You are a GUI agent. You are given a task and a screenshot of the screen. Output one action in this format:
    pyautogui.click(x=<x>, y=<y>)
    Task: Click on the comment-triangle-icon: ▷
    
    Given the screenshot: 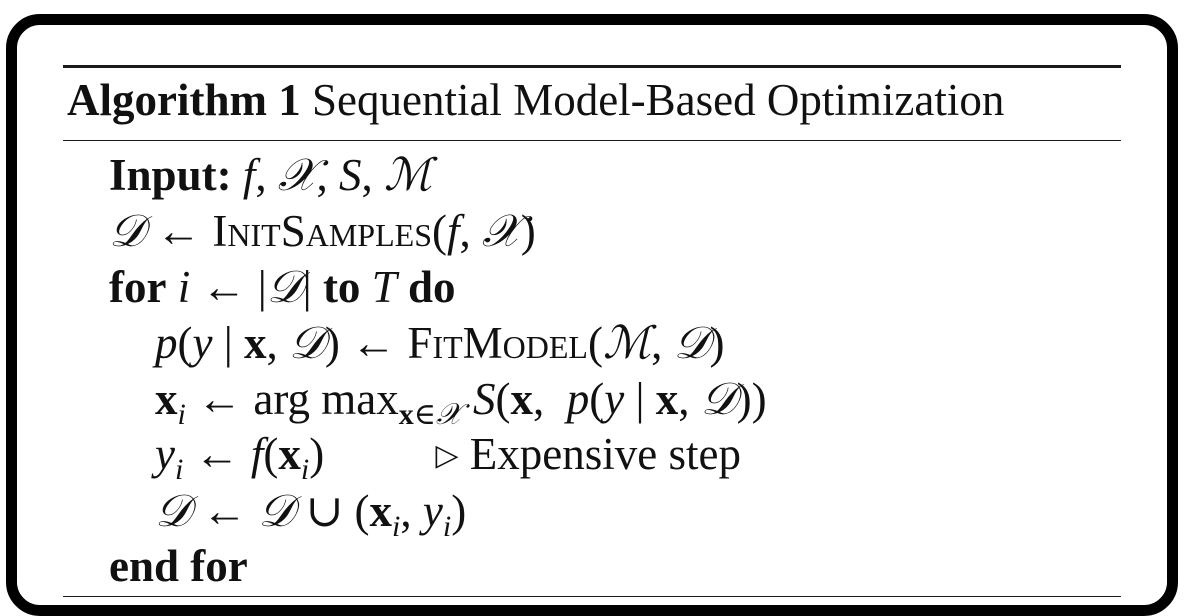 What is the action you would take?
    pyautogui.click(x=447, y=455)
    